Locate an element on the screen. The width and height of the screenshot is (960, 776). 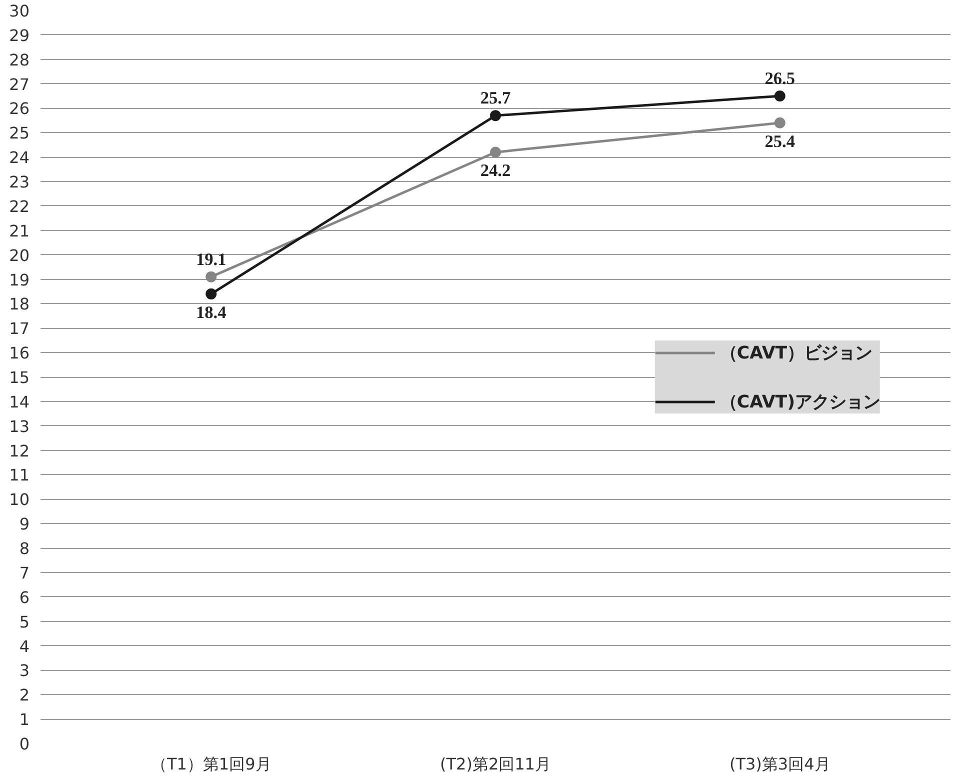
y-tick-label: 26 is located at coordinates (19, 108).